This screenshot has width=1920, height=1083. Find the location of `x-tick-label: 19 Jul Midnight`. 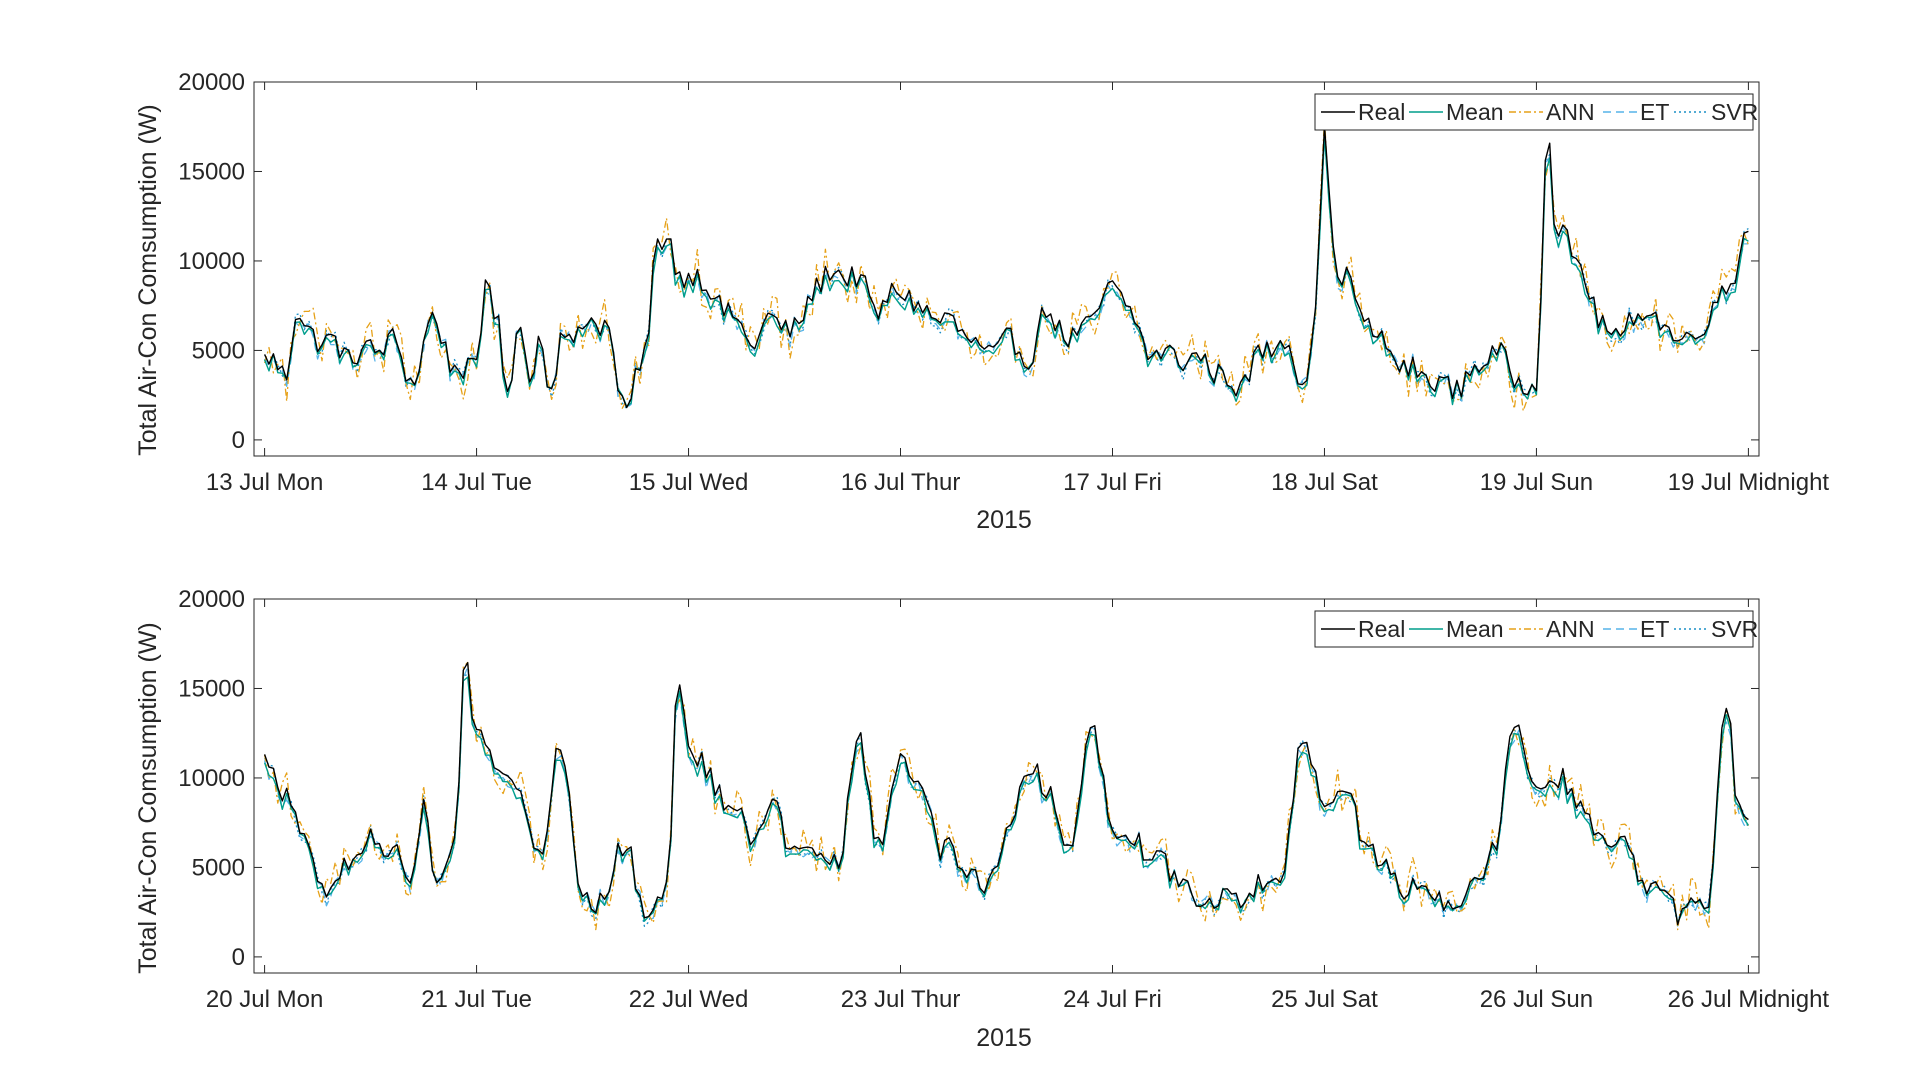

x-tick-label: 19 Jul Midnight is located at coordinates (1749, 482).